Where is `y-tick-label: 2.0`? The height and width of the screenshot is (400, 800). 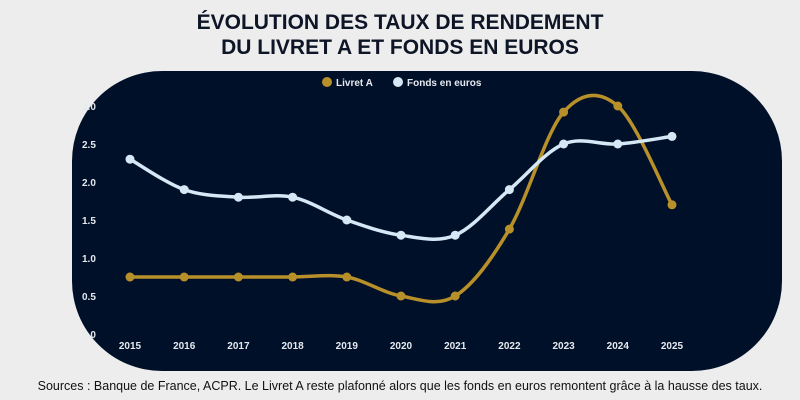 y-tick-label: 2.0 is located at coordinates (89, 183).